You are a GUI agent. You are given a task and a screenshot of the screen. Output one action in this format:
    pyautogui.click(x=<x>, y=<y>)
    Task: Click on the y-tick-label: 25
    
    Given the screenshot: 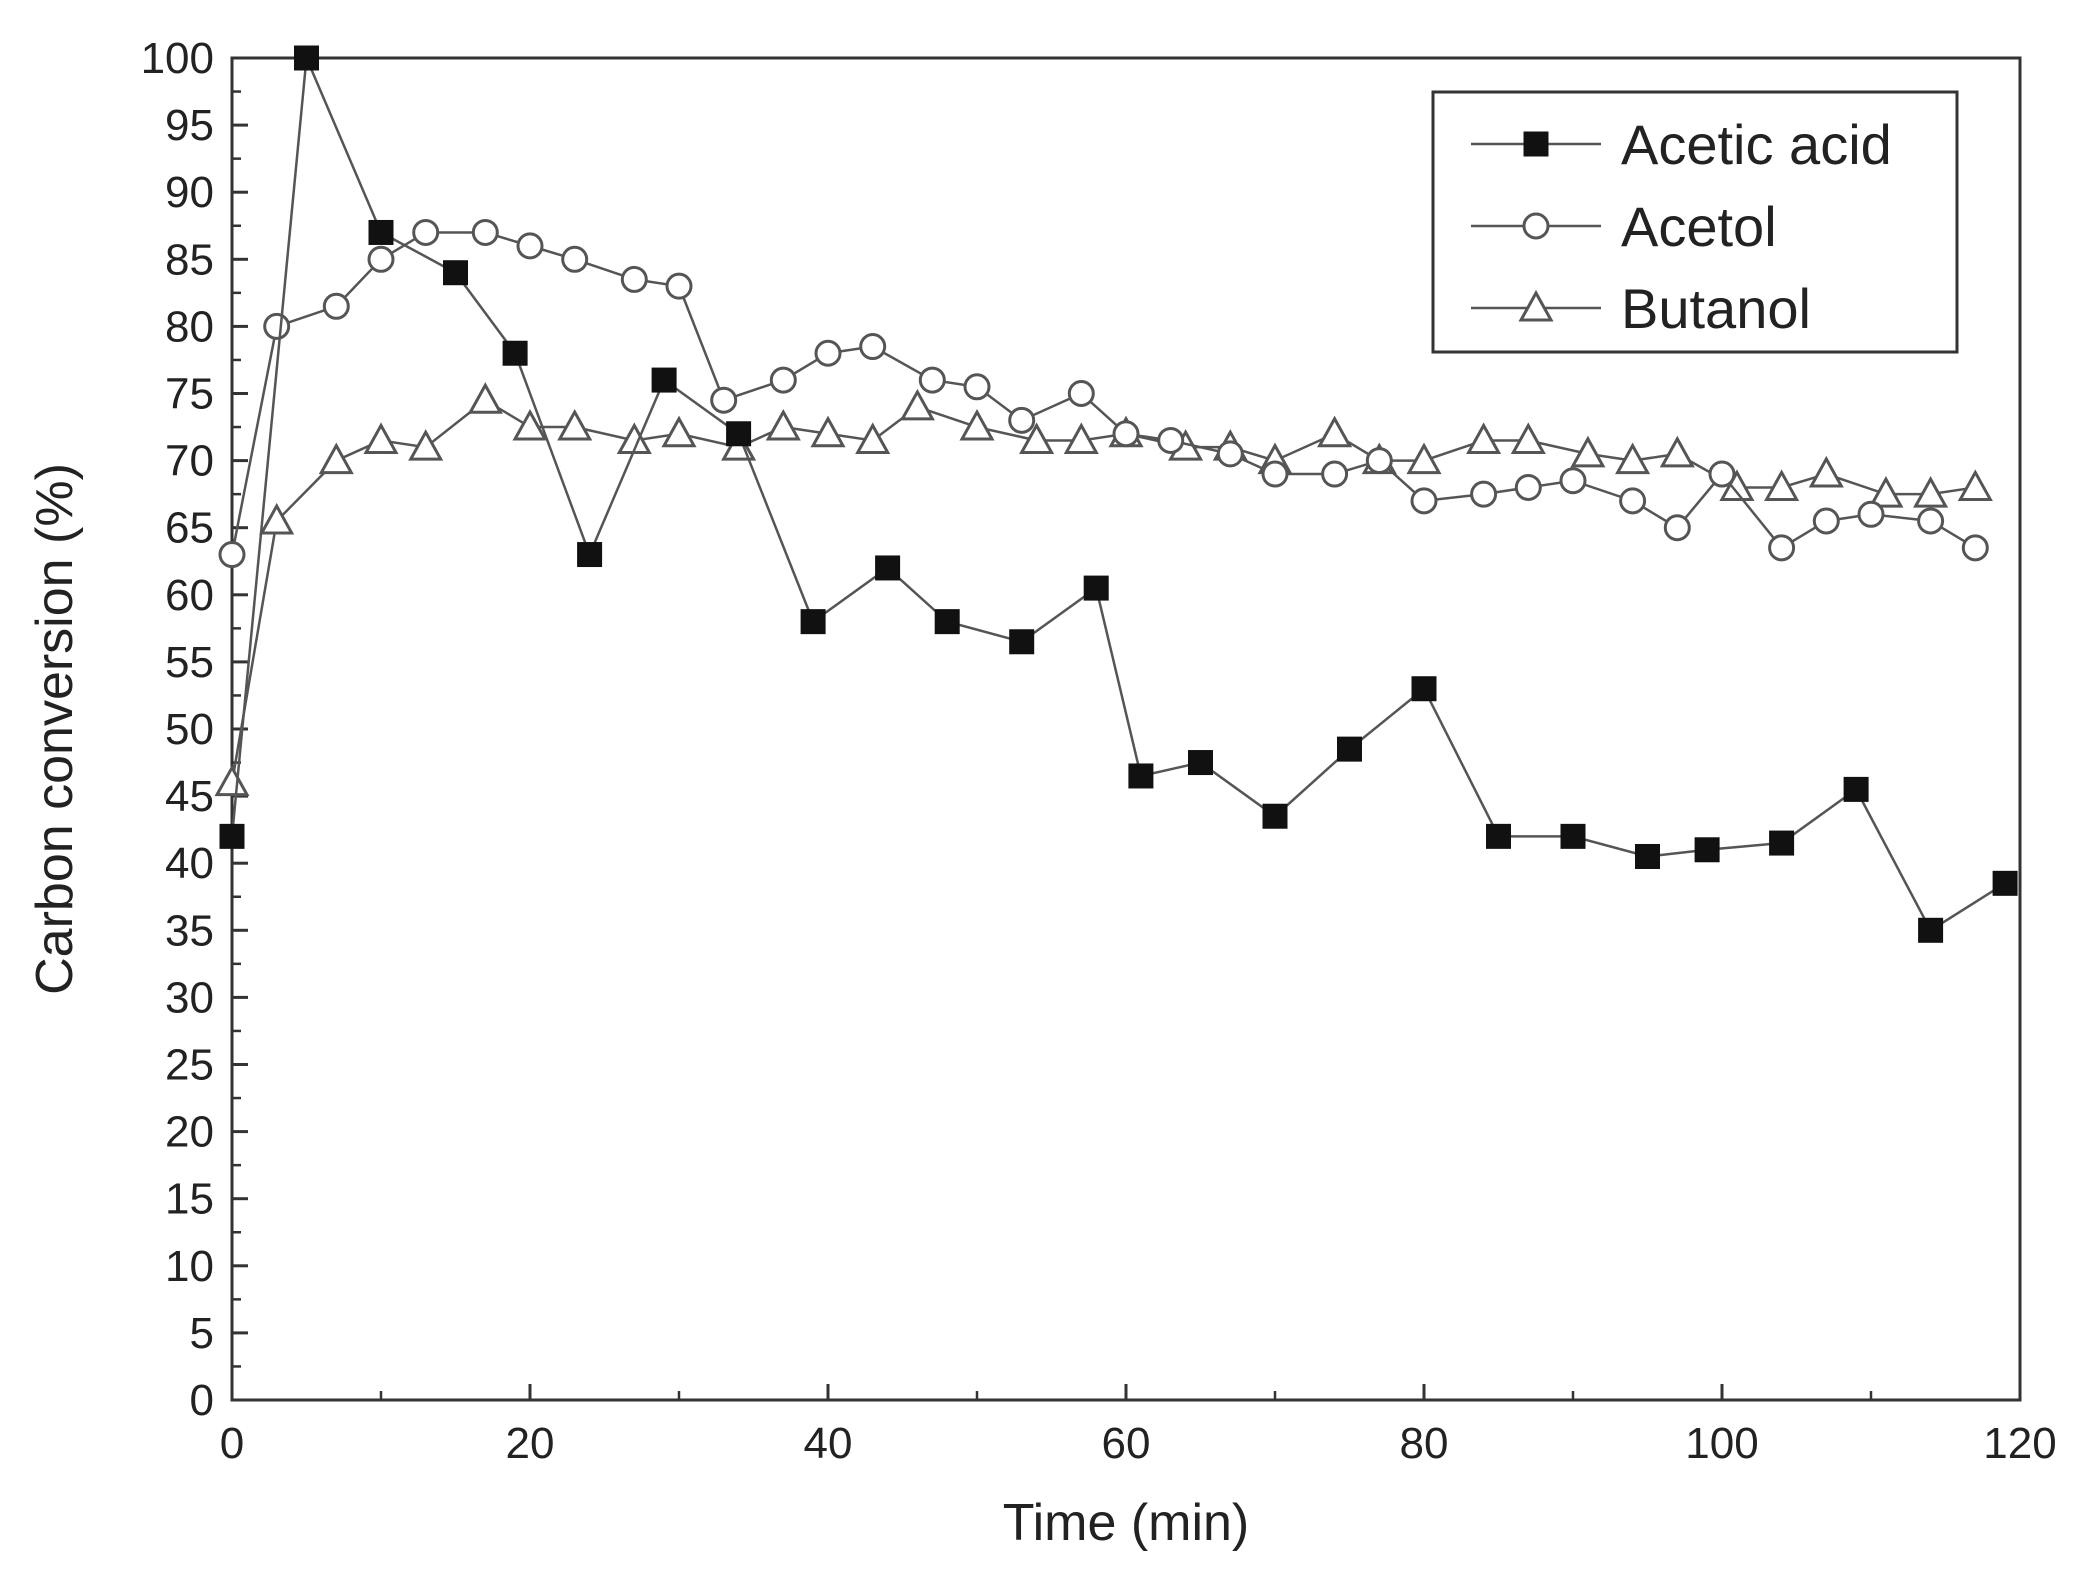 What is the action you would take?
    pyautogui.click(x=189, y=1065)
    